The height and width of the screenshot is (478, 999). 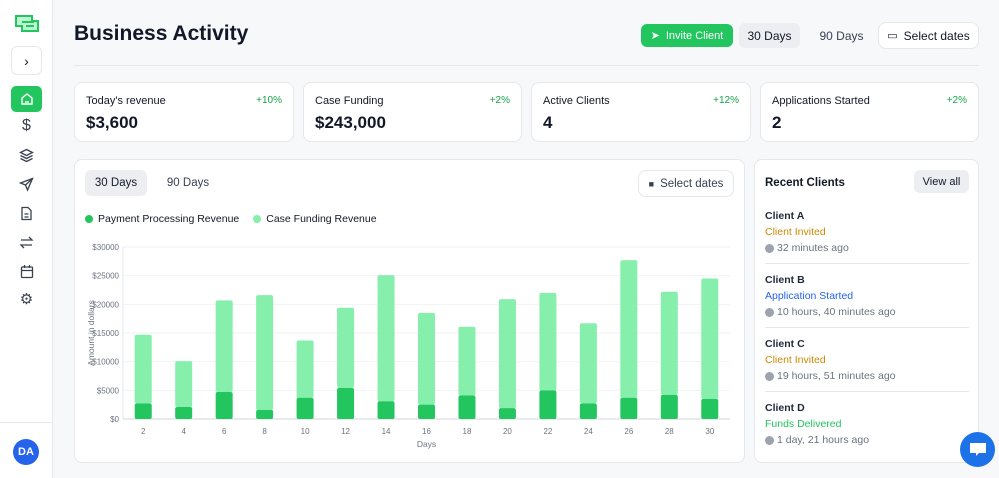 What do you see at coordinates (426, 431) in the screenshot?
I see `x-tick-label: 16` at bounding box center [426, 431].